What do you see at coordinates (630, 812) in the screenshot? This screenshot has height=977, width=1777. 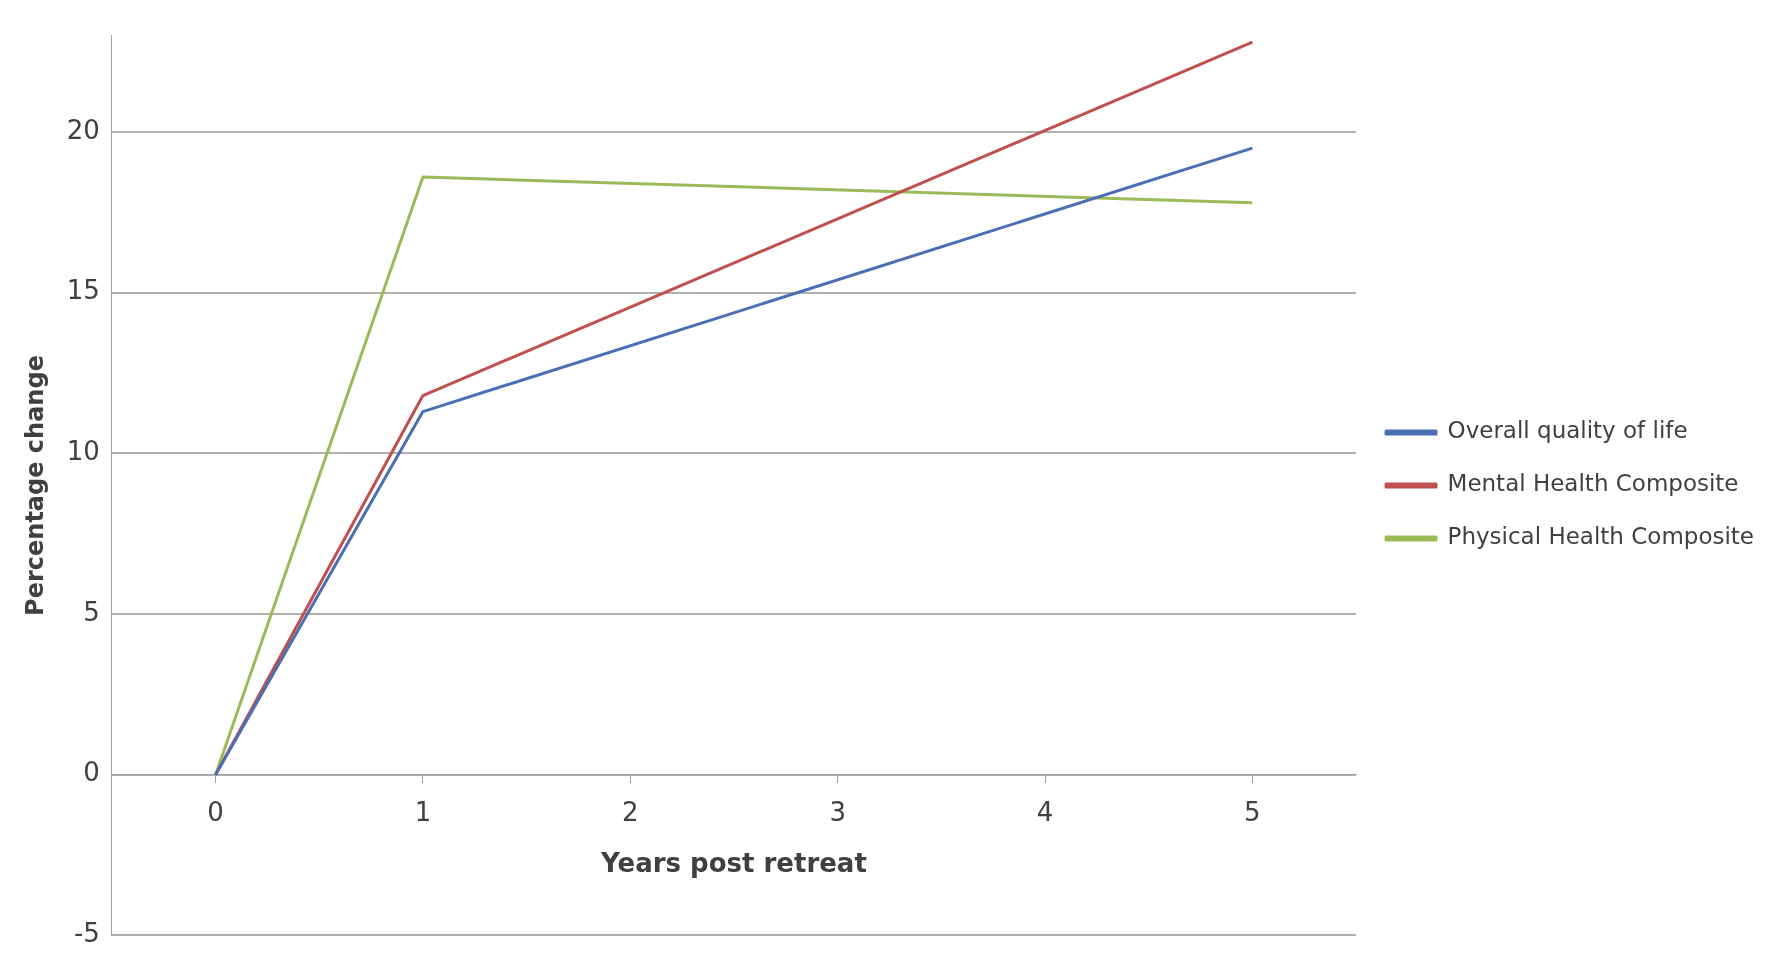 I see `x-tick-label: 2` at bounding box center [630, 812].